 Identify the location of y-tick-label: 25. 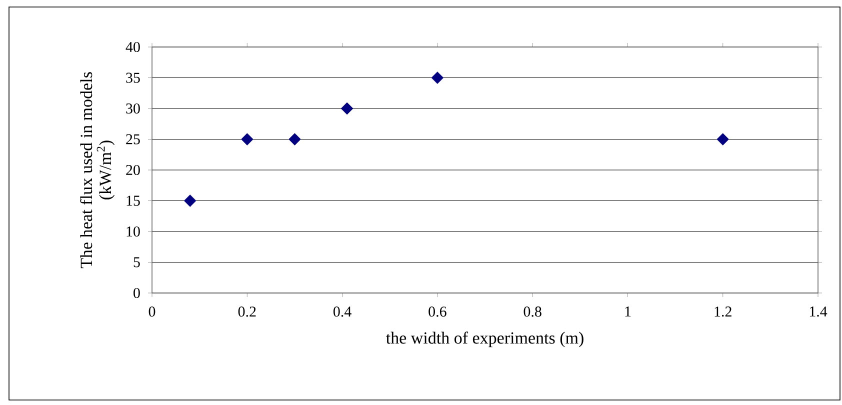
(133, 139).